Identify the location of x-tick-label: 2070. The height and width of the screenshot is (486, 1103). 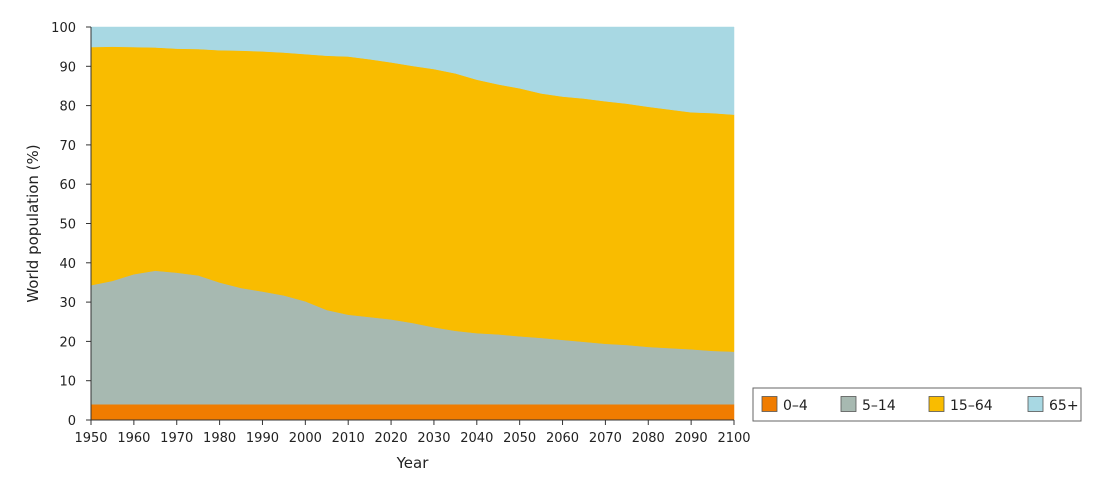
(605, 438).